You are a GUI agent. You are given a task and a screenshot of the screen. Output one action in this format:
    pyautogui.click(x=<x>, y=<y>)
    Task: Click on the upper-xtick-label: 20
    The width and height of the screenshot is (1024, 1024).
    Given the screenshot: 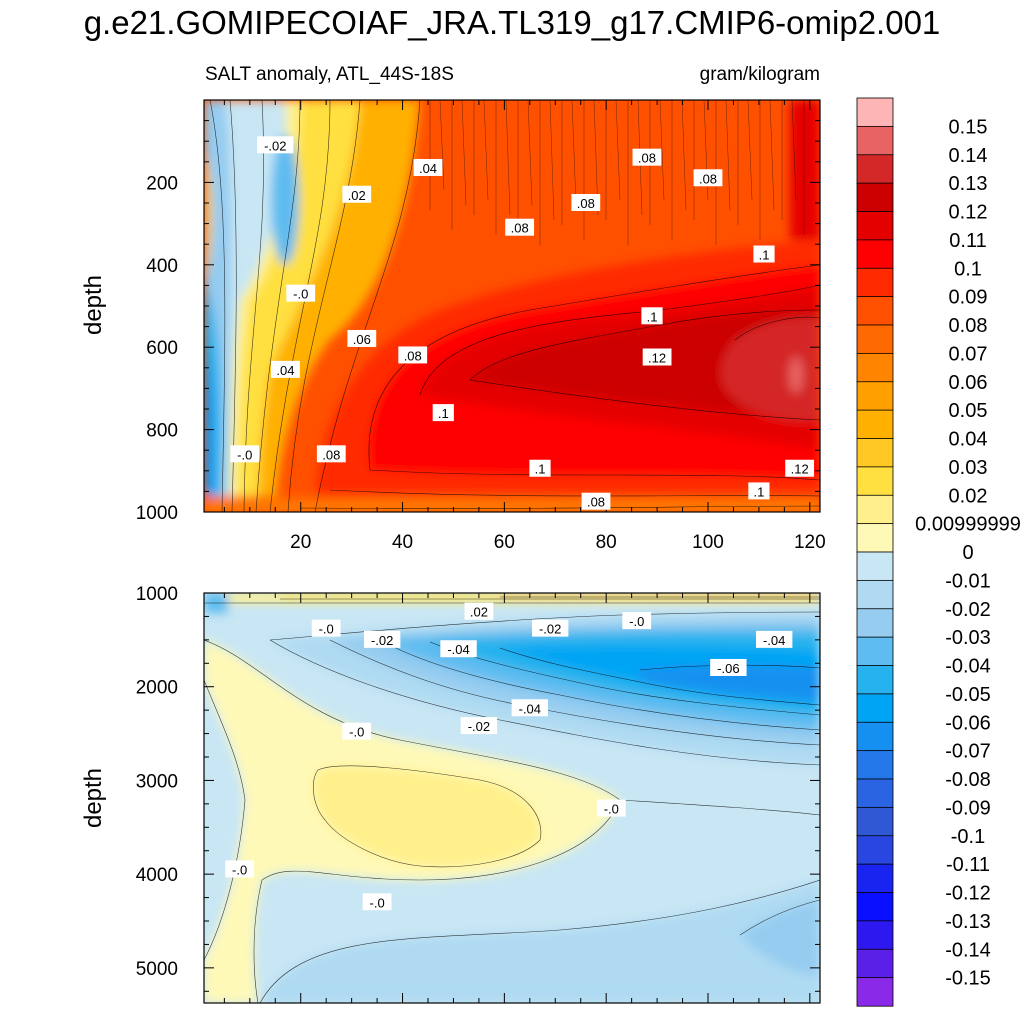 What is the action you would take?
    pyautogui.click(x=300, y=542)
    